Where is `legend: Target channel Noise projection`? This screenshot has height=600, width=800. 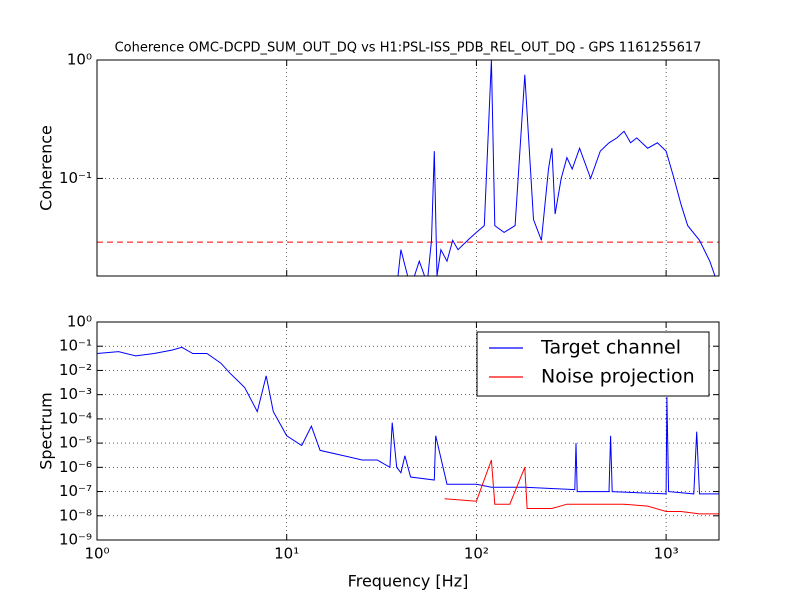
legend: Target channel Noise projection is located at coordinates (593, 364).